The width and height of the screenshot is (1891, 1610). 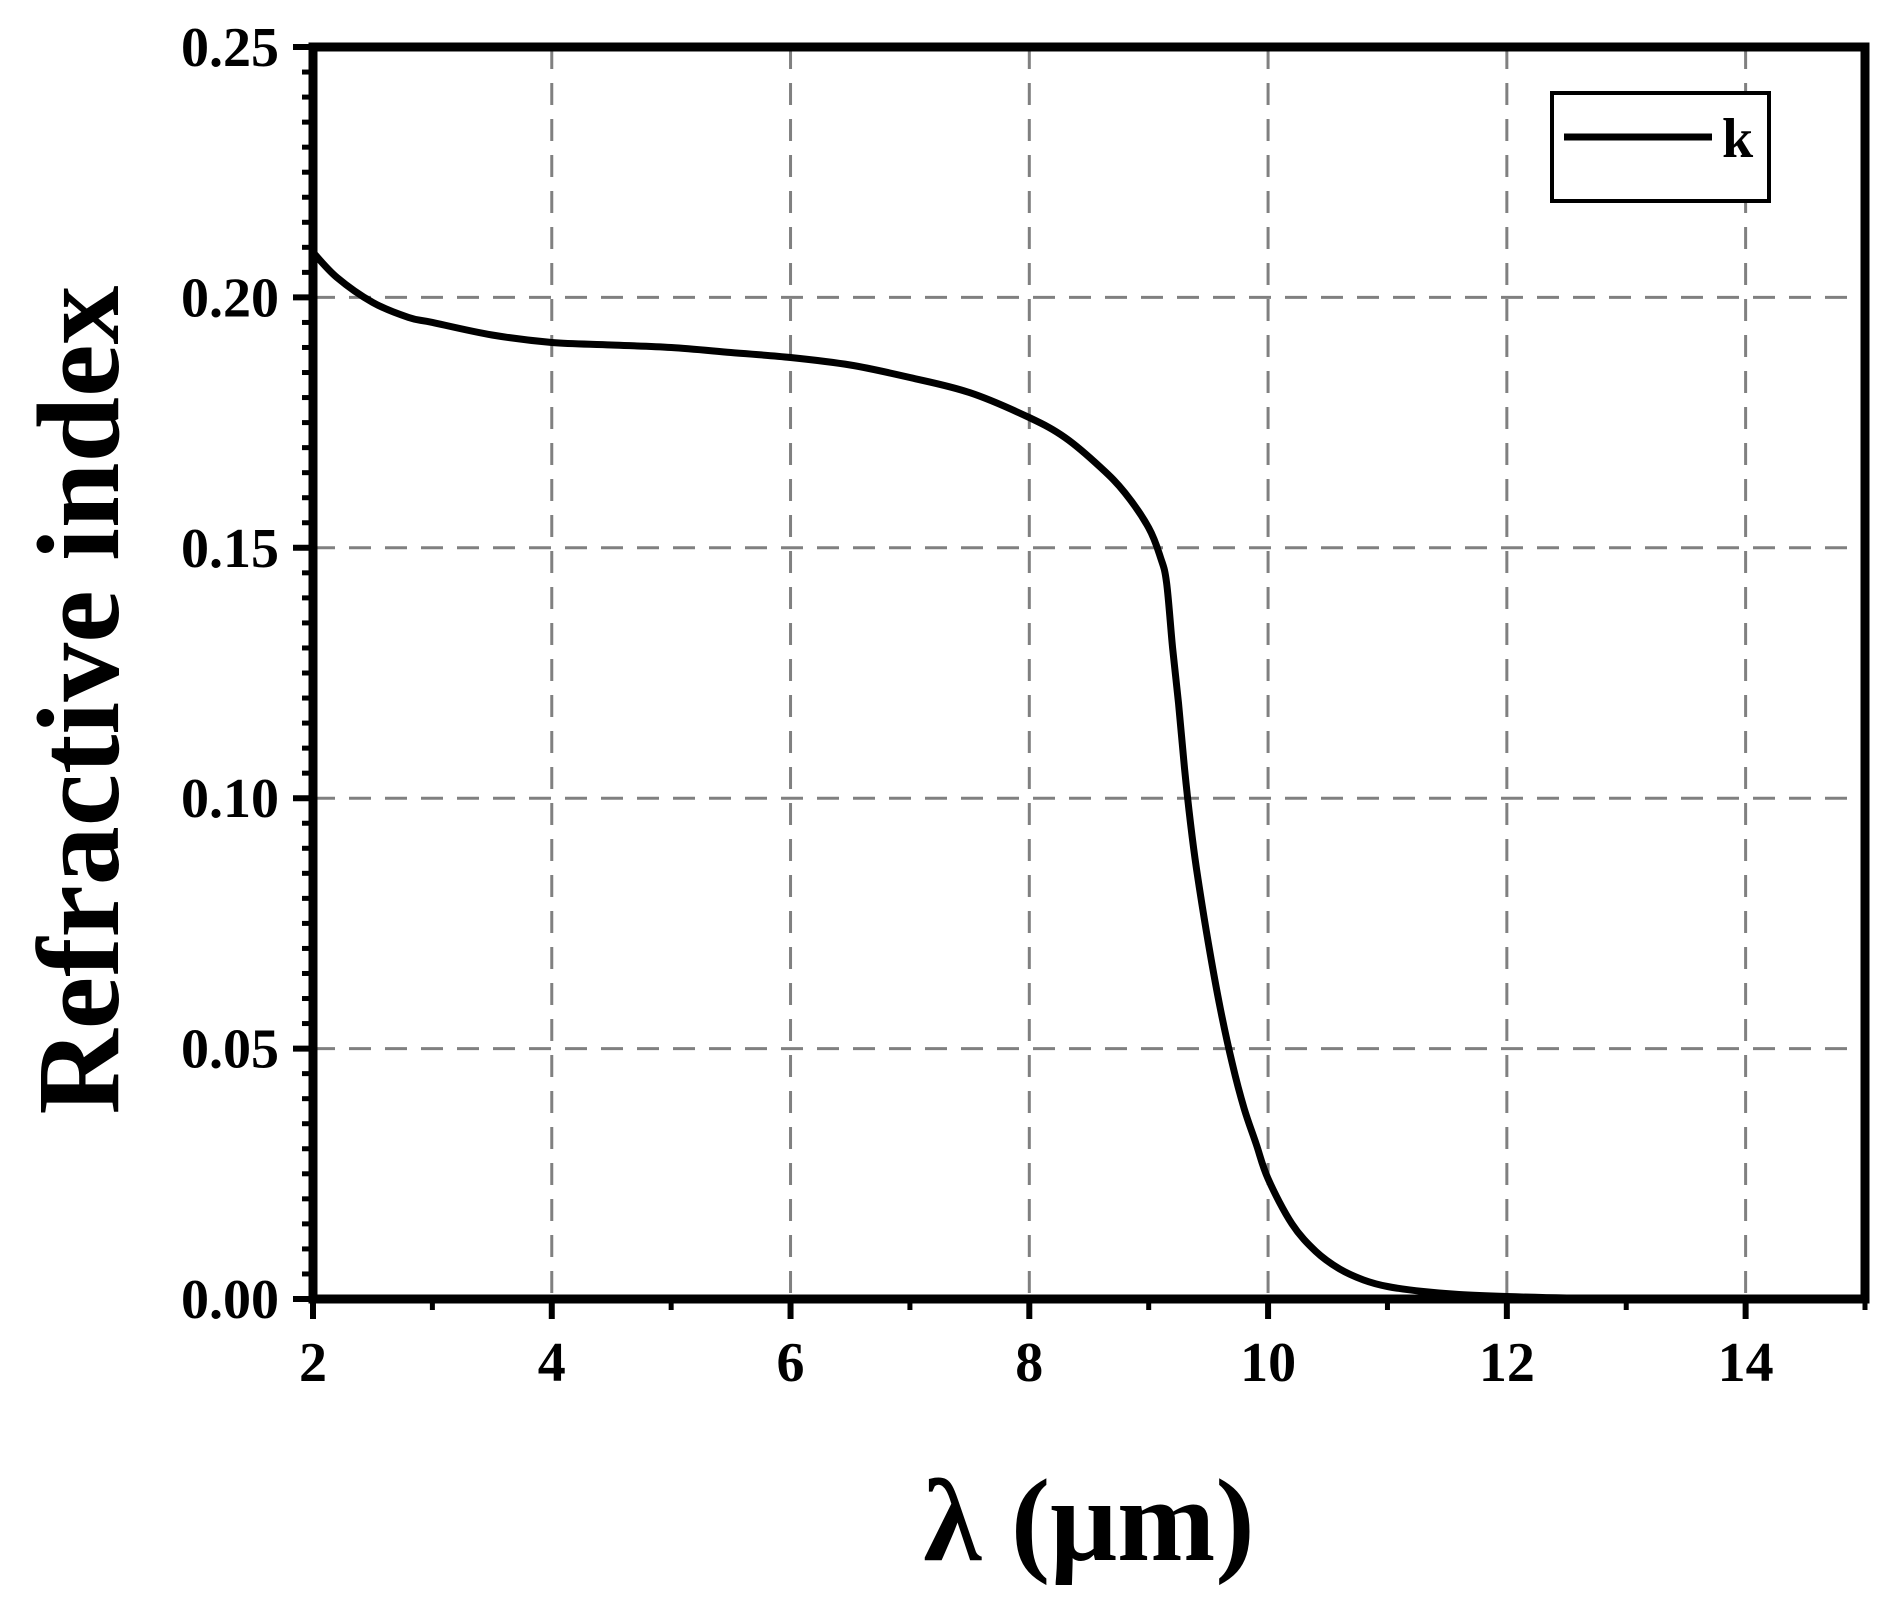 What do you see at coordinates (230, 48) in the screenshot?
I see `y-tick-label: 0.25` at bounding box center [230, 48].